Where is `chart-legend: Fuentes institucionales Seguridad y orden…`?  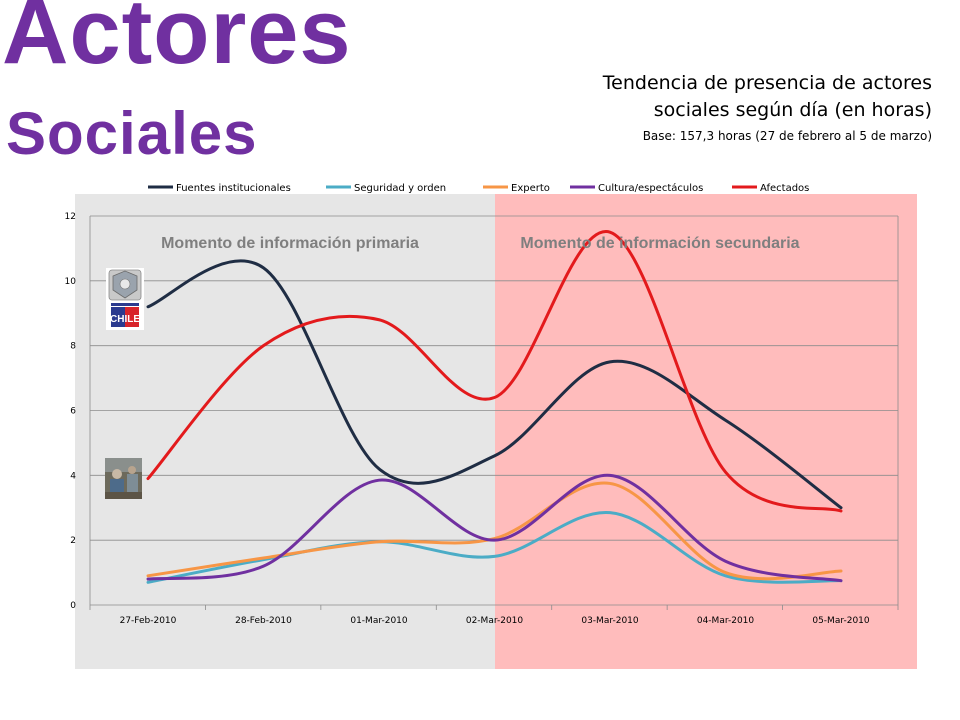
chart-legend: Fuentes institucionales Seguridad y orden… is located at coordinates (478, 188).